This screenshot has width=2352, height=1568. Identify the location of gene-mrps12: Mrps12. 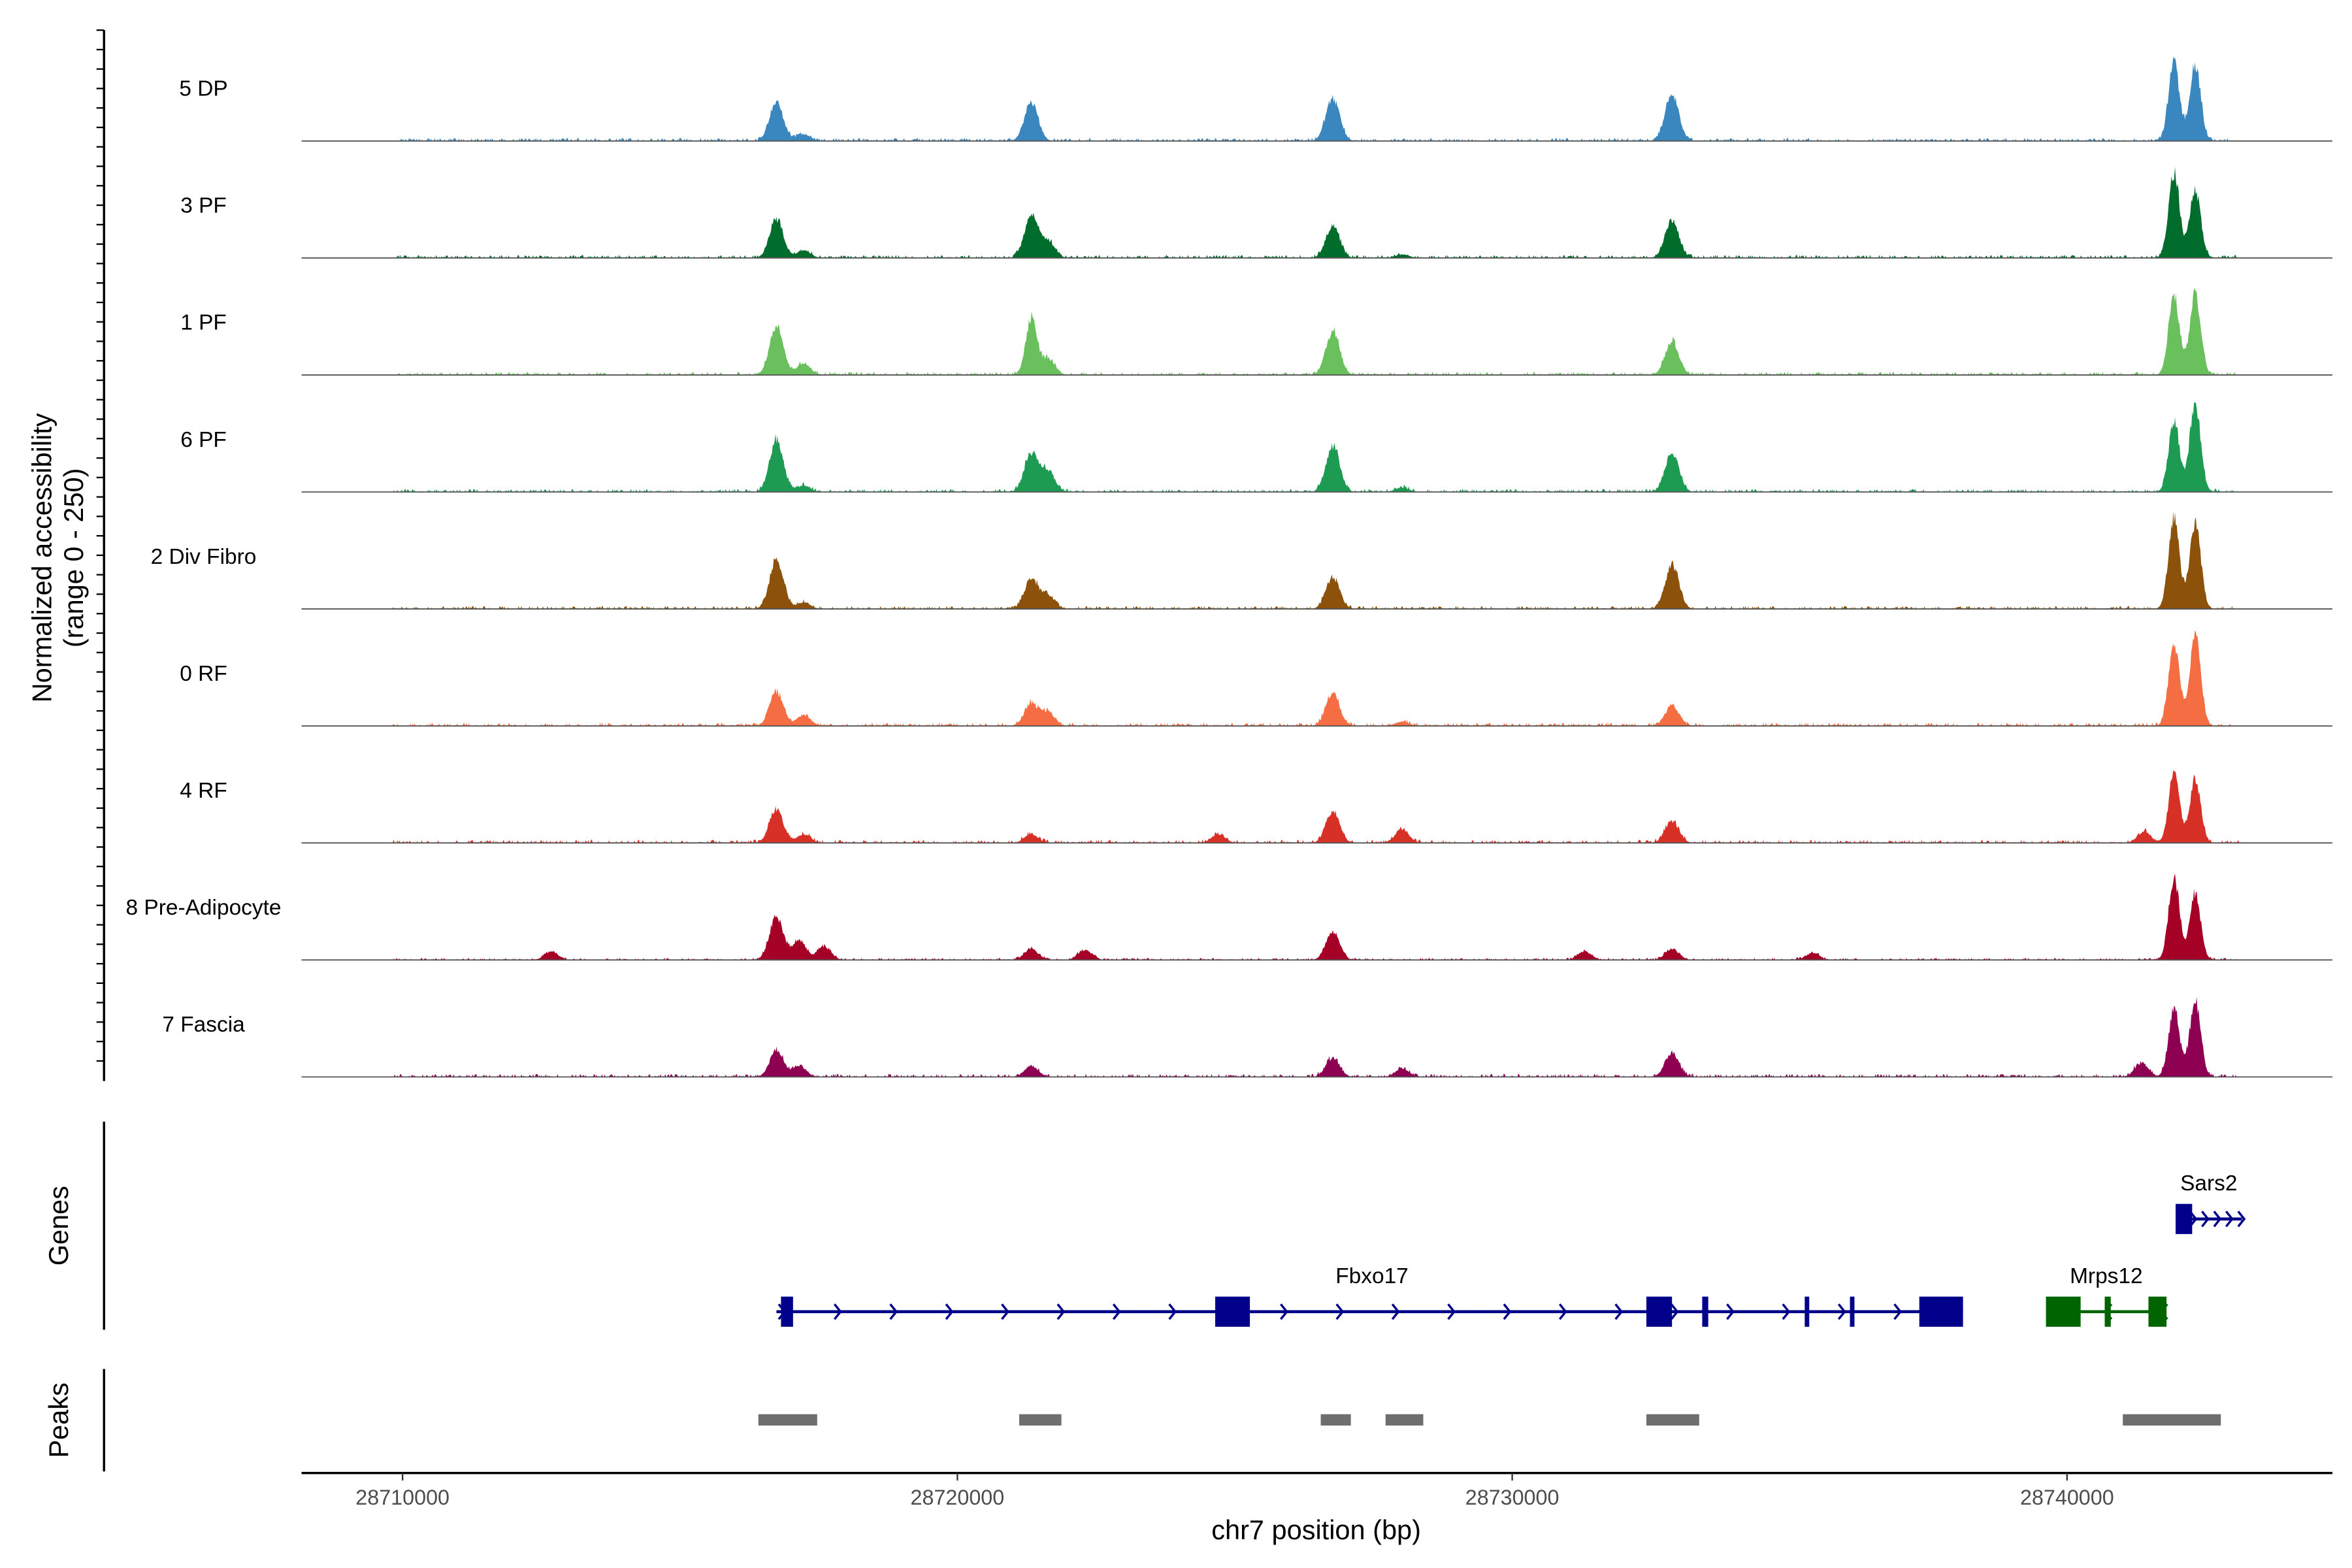
(2107, 1295).